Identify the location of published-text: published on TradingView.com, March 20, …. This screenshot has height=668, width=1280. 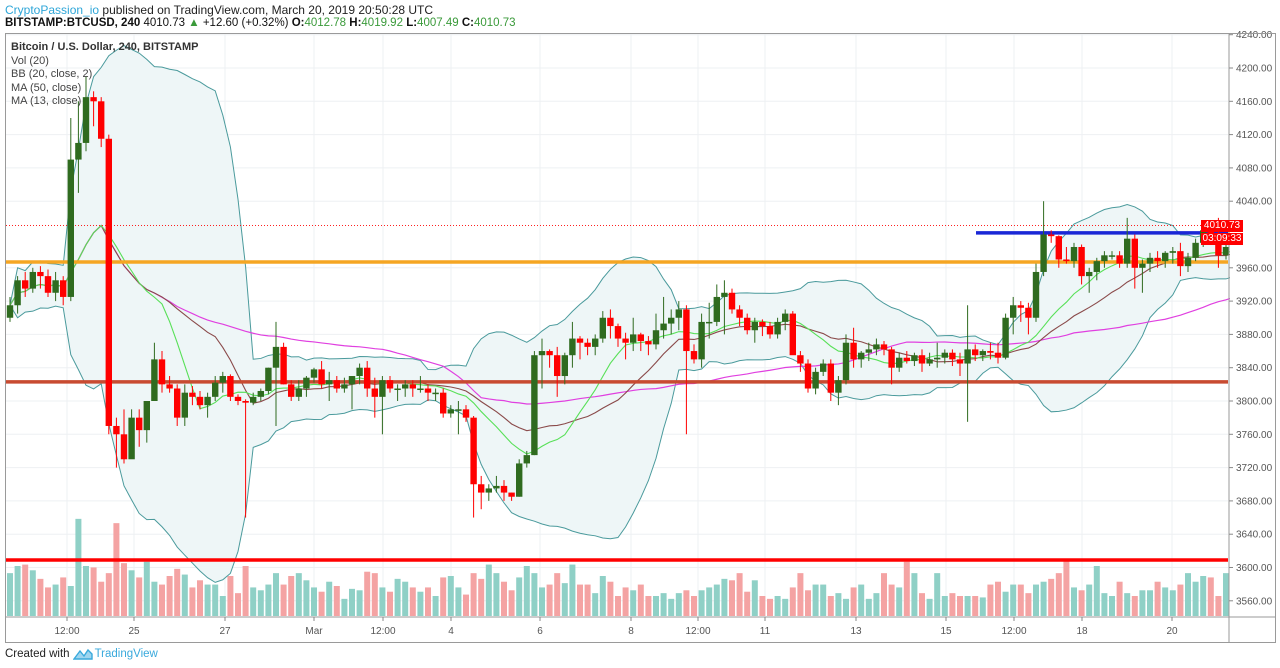
(266, 10).